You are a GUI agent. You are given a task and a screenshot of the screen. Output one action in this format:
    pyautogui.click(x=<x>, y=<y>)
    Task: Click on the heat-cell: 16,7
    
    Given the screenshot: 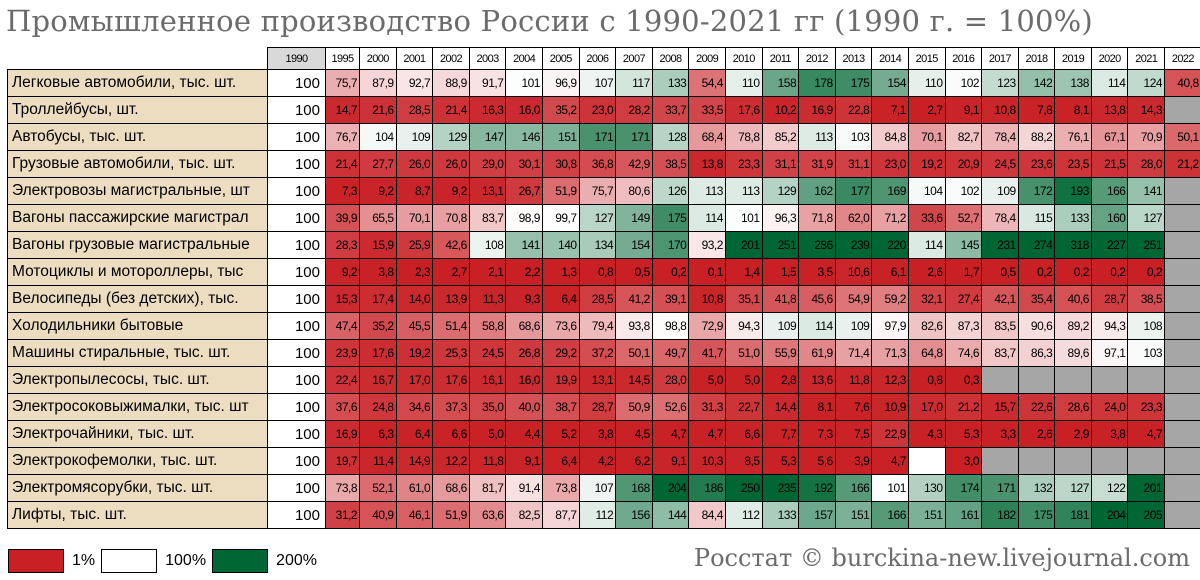 What is the action you would take?
    pyautogui.click(x=378, y=380)
    